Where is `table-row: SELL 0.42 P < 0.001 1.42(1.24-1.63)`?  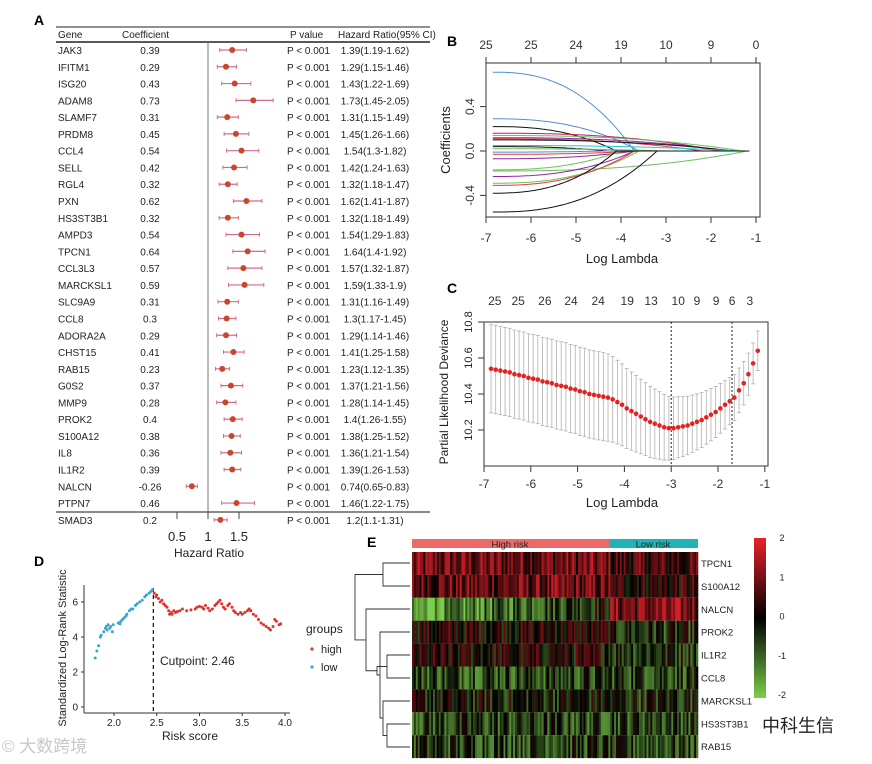 table-row: SELL 0.42 P < 0.001 1.42(1.24-1.63) is located at coordinates (233, 168).